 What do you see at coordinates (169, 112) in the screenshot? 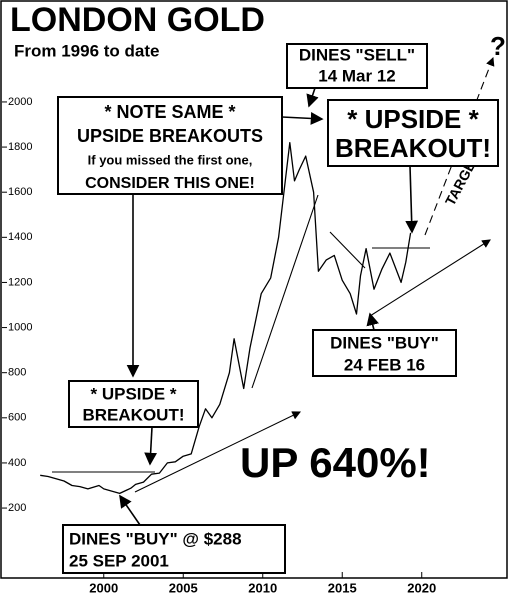
I see `annotation-text: * NOTE SAME *` at bounding box center [169, 112].